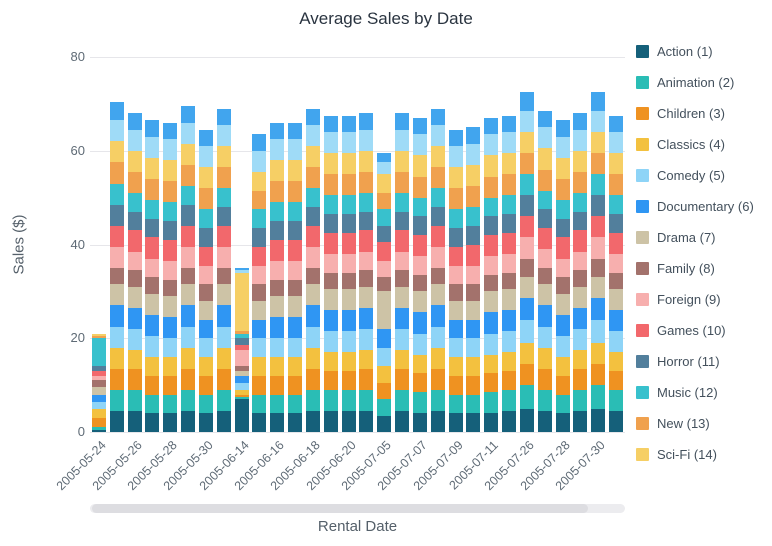  I want to click on legend-item: Documentary (6), so click(704, 206).